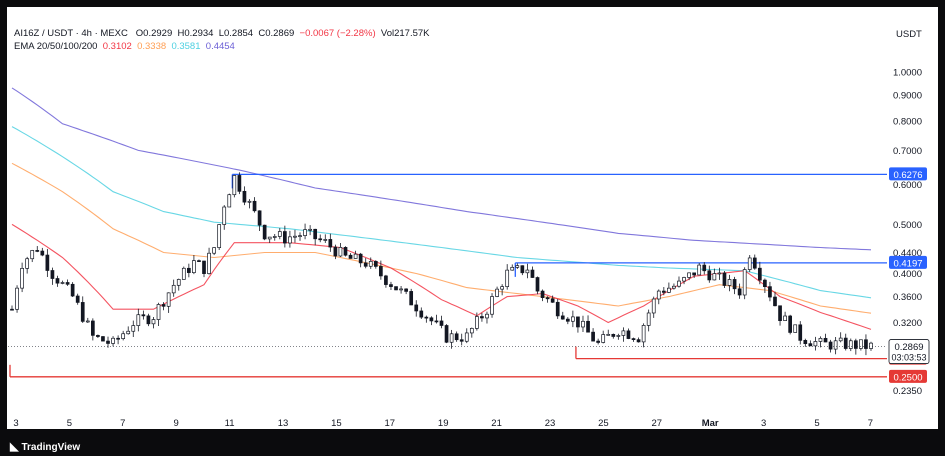 This screenshot has height=456, width=945. I want to click on x-tick-label: 21, so click(496, 423).